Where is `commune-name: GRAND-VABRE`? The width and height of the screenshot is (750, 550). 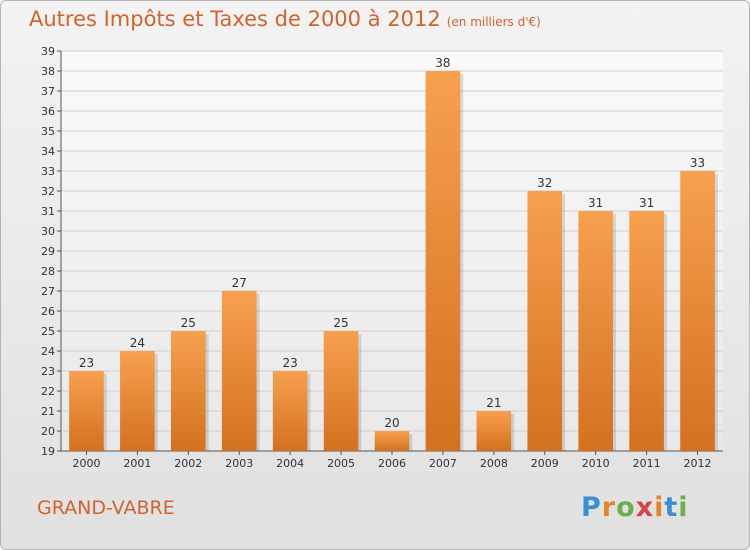
commune-name: GRAND-VABRE is located at coordinates (106, 508).